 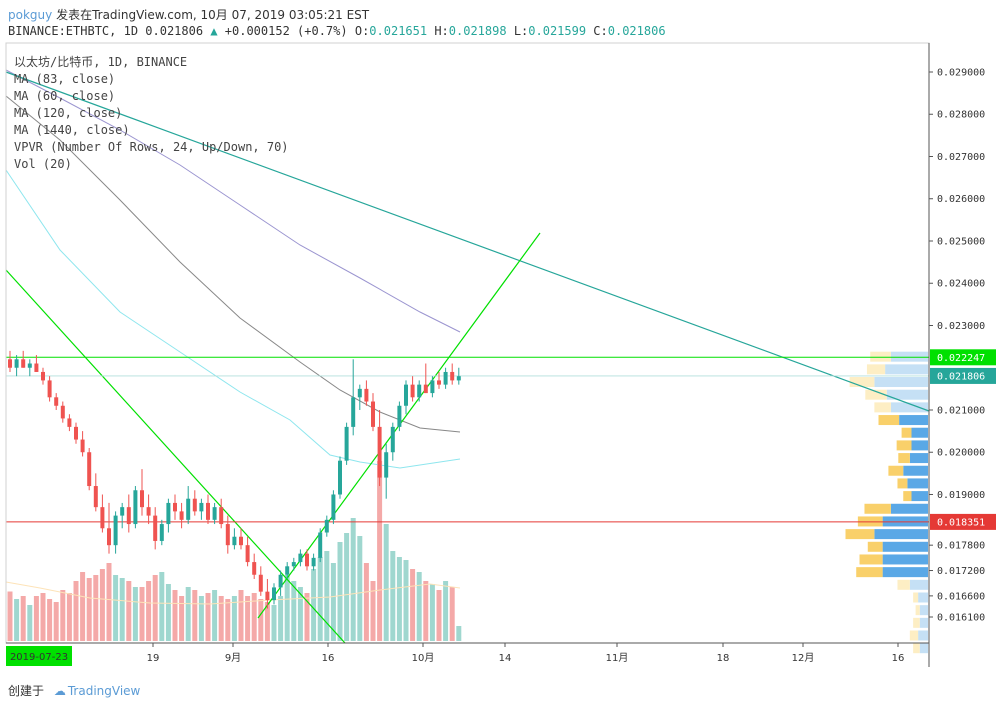 What do you see at coordinates (961, 326) in the screenshot?
I see `y-tick-label: 0.023000` at bounding box center [961, 326].